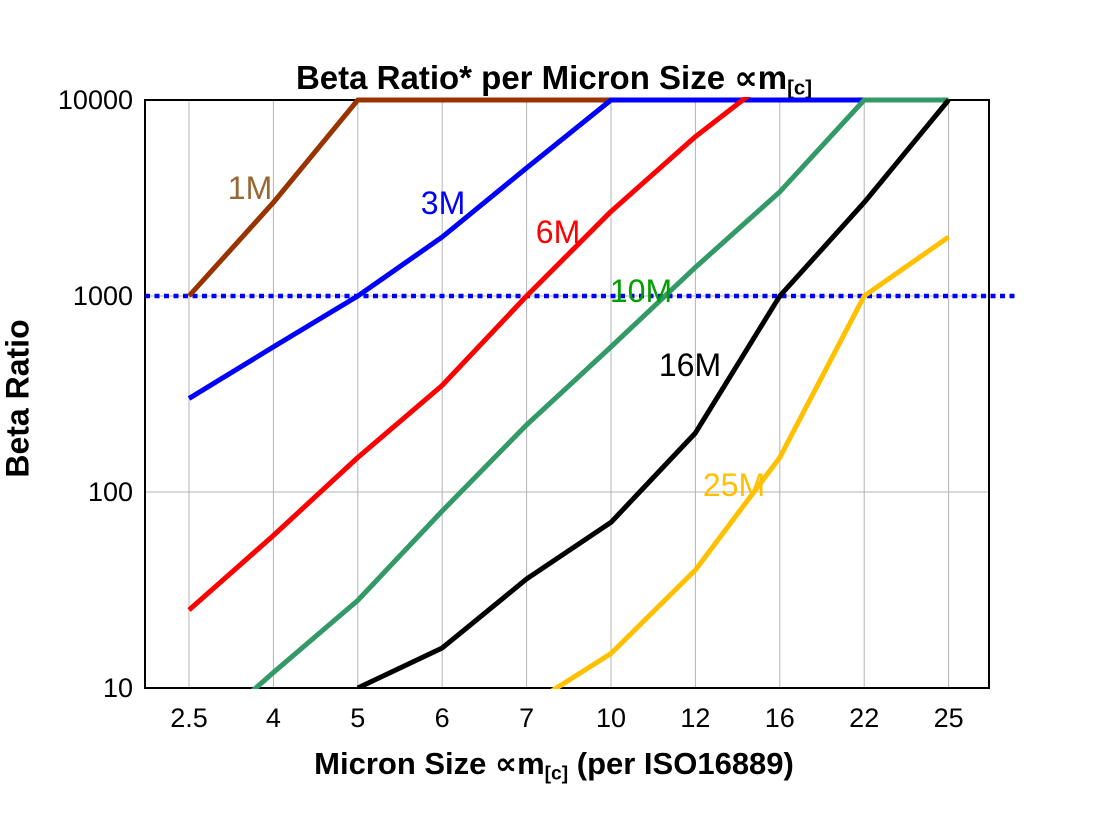 The width and height of the screenshot is (1108, 816). Describe the element at coordinates (780, 718) in the screenshot. I see `x-tick-label: 16` at that location.